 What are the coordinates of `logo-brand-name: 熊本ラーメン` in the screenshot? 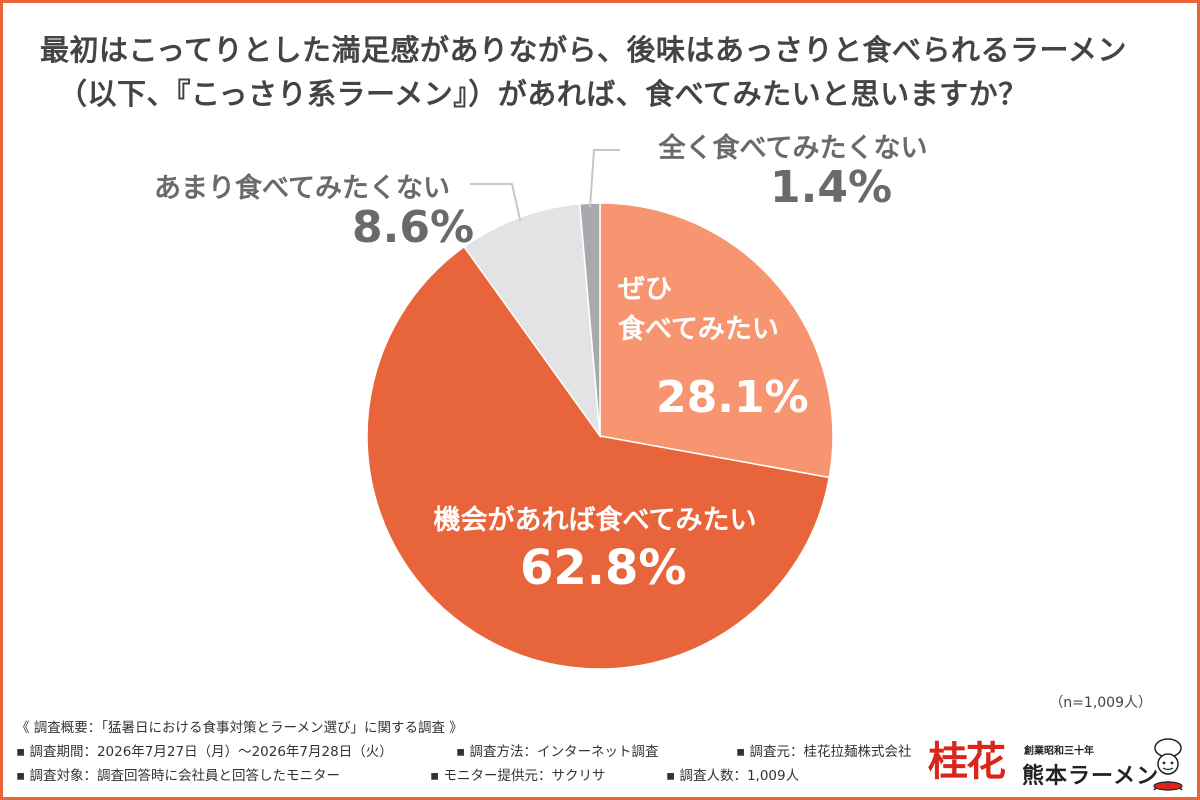 It's located at (1091, 776).